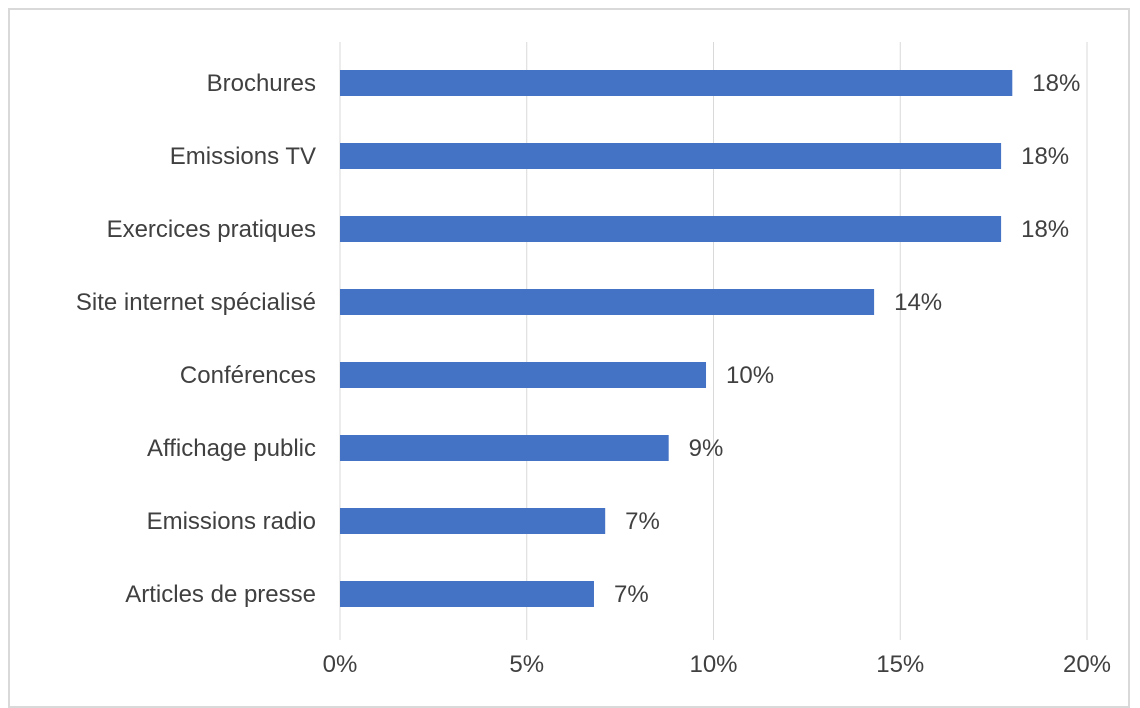 The height and width of the screenshot is (708, 1140). I want to click on x-axis-ticks: 0% 5% 10% 15% 20%, so click(717, 664).